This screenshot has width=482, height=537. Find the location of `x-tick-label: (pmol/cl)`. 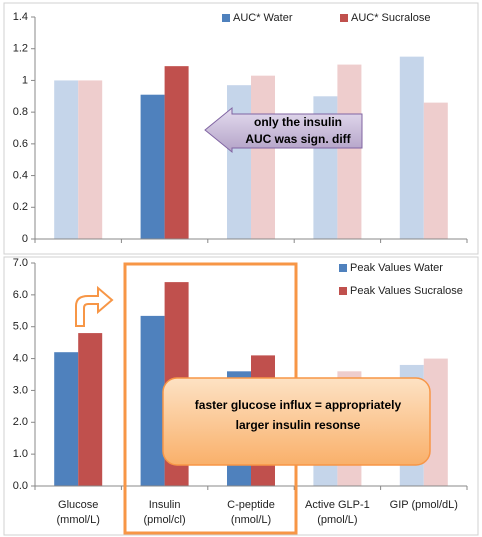

x-tick-label: (pmol/cl) is located at coordinates (165, 520).